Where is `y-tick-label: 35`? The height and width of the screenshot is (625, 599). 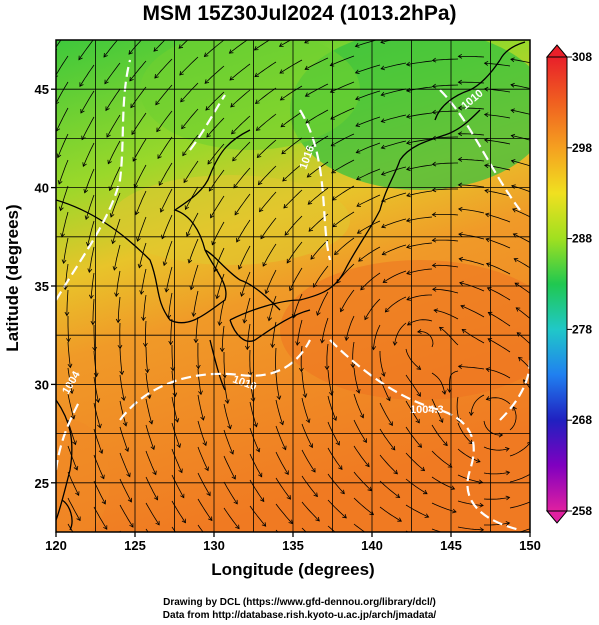
y-tick-label: 35 is located at coordinates (42, 286).